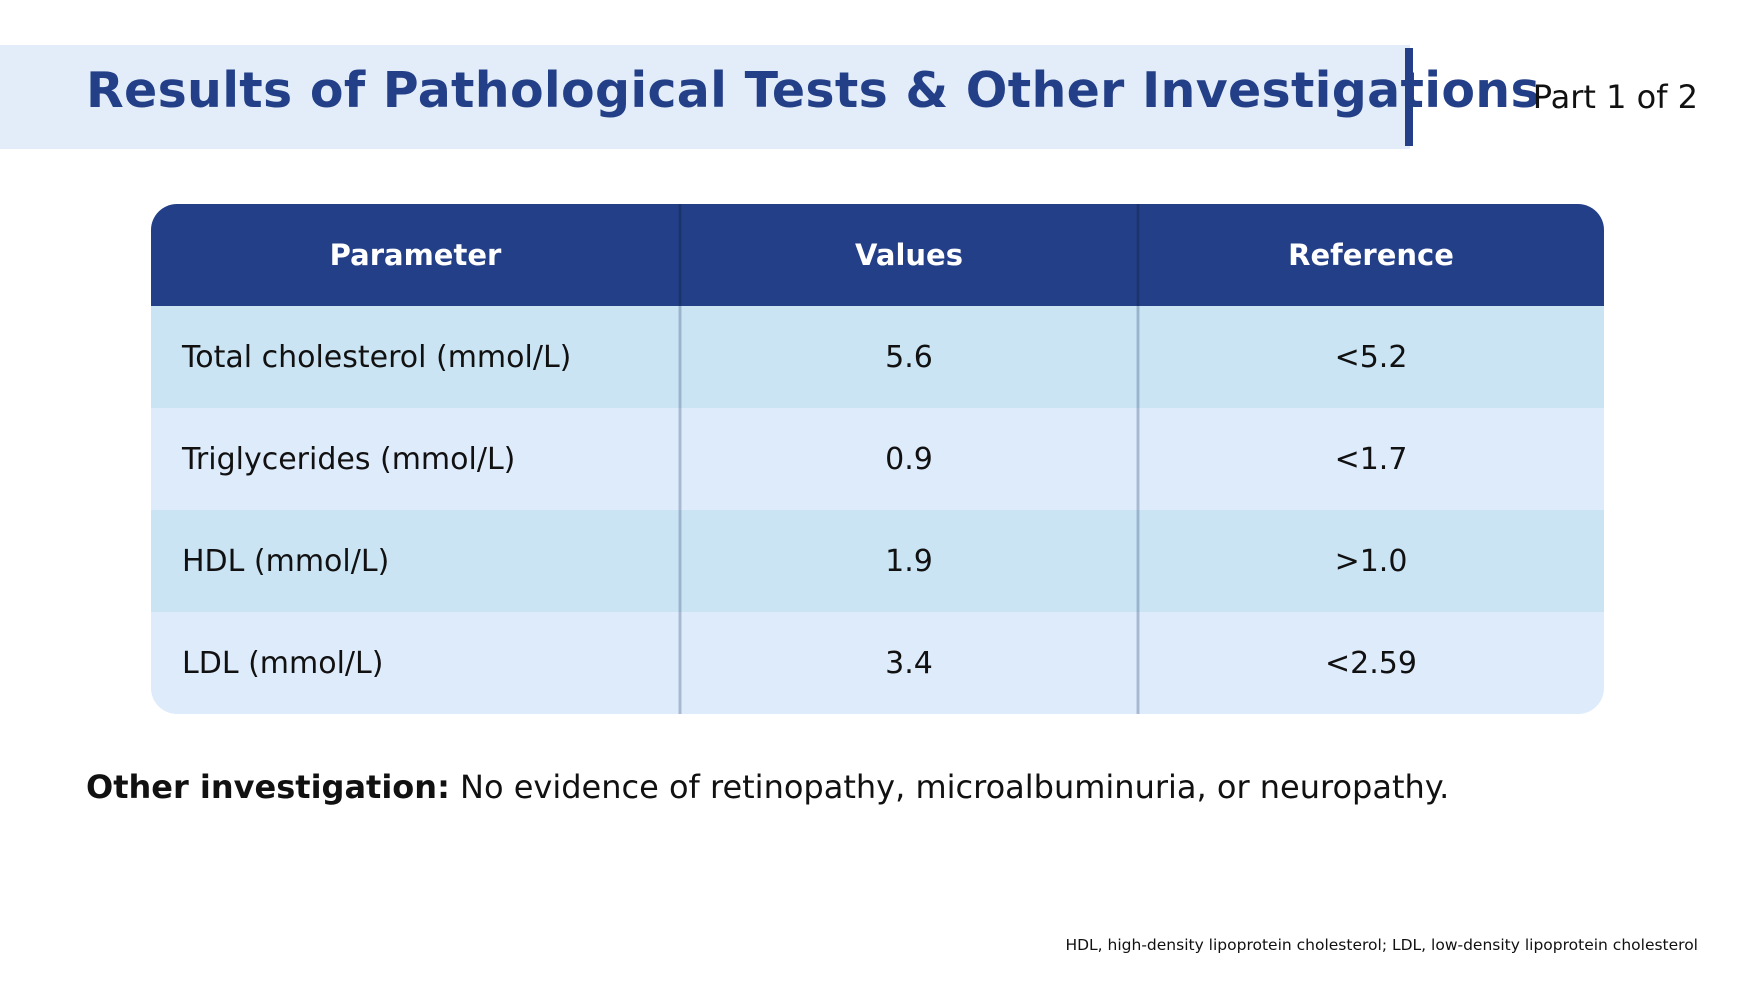  I want to click on part-indicator: Part 1 of 2, so click(1615, 97).